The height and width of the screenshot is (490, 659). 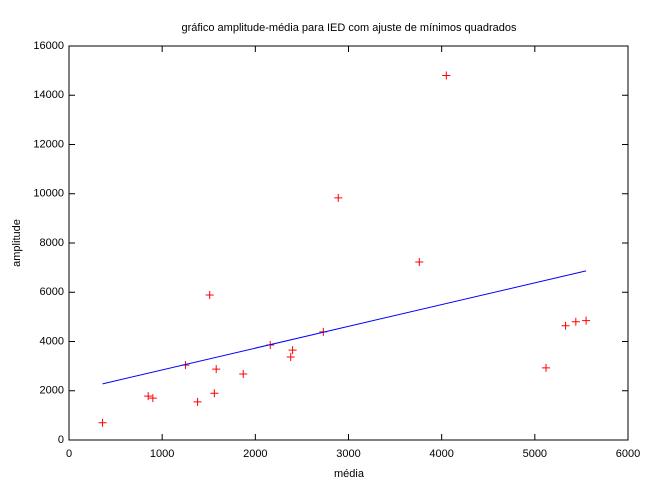 What do you see at coordinates (61, 440) in the screenshot?
I see `y-tick-label: 0` at bounding box center [61, 440].